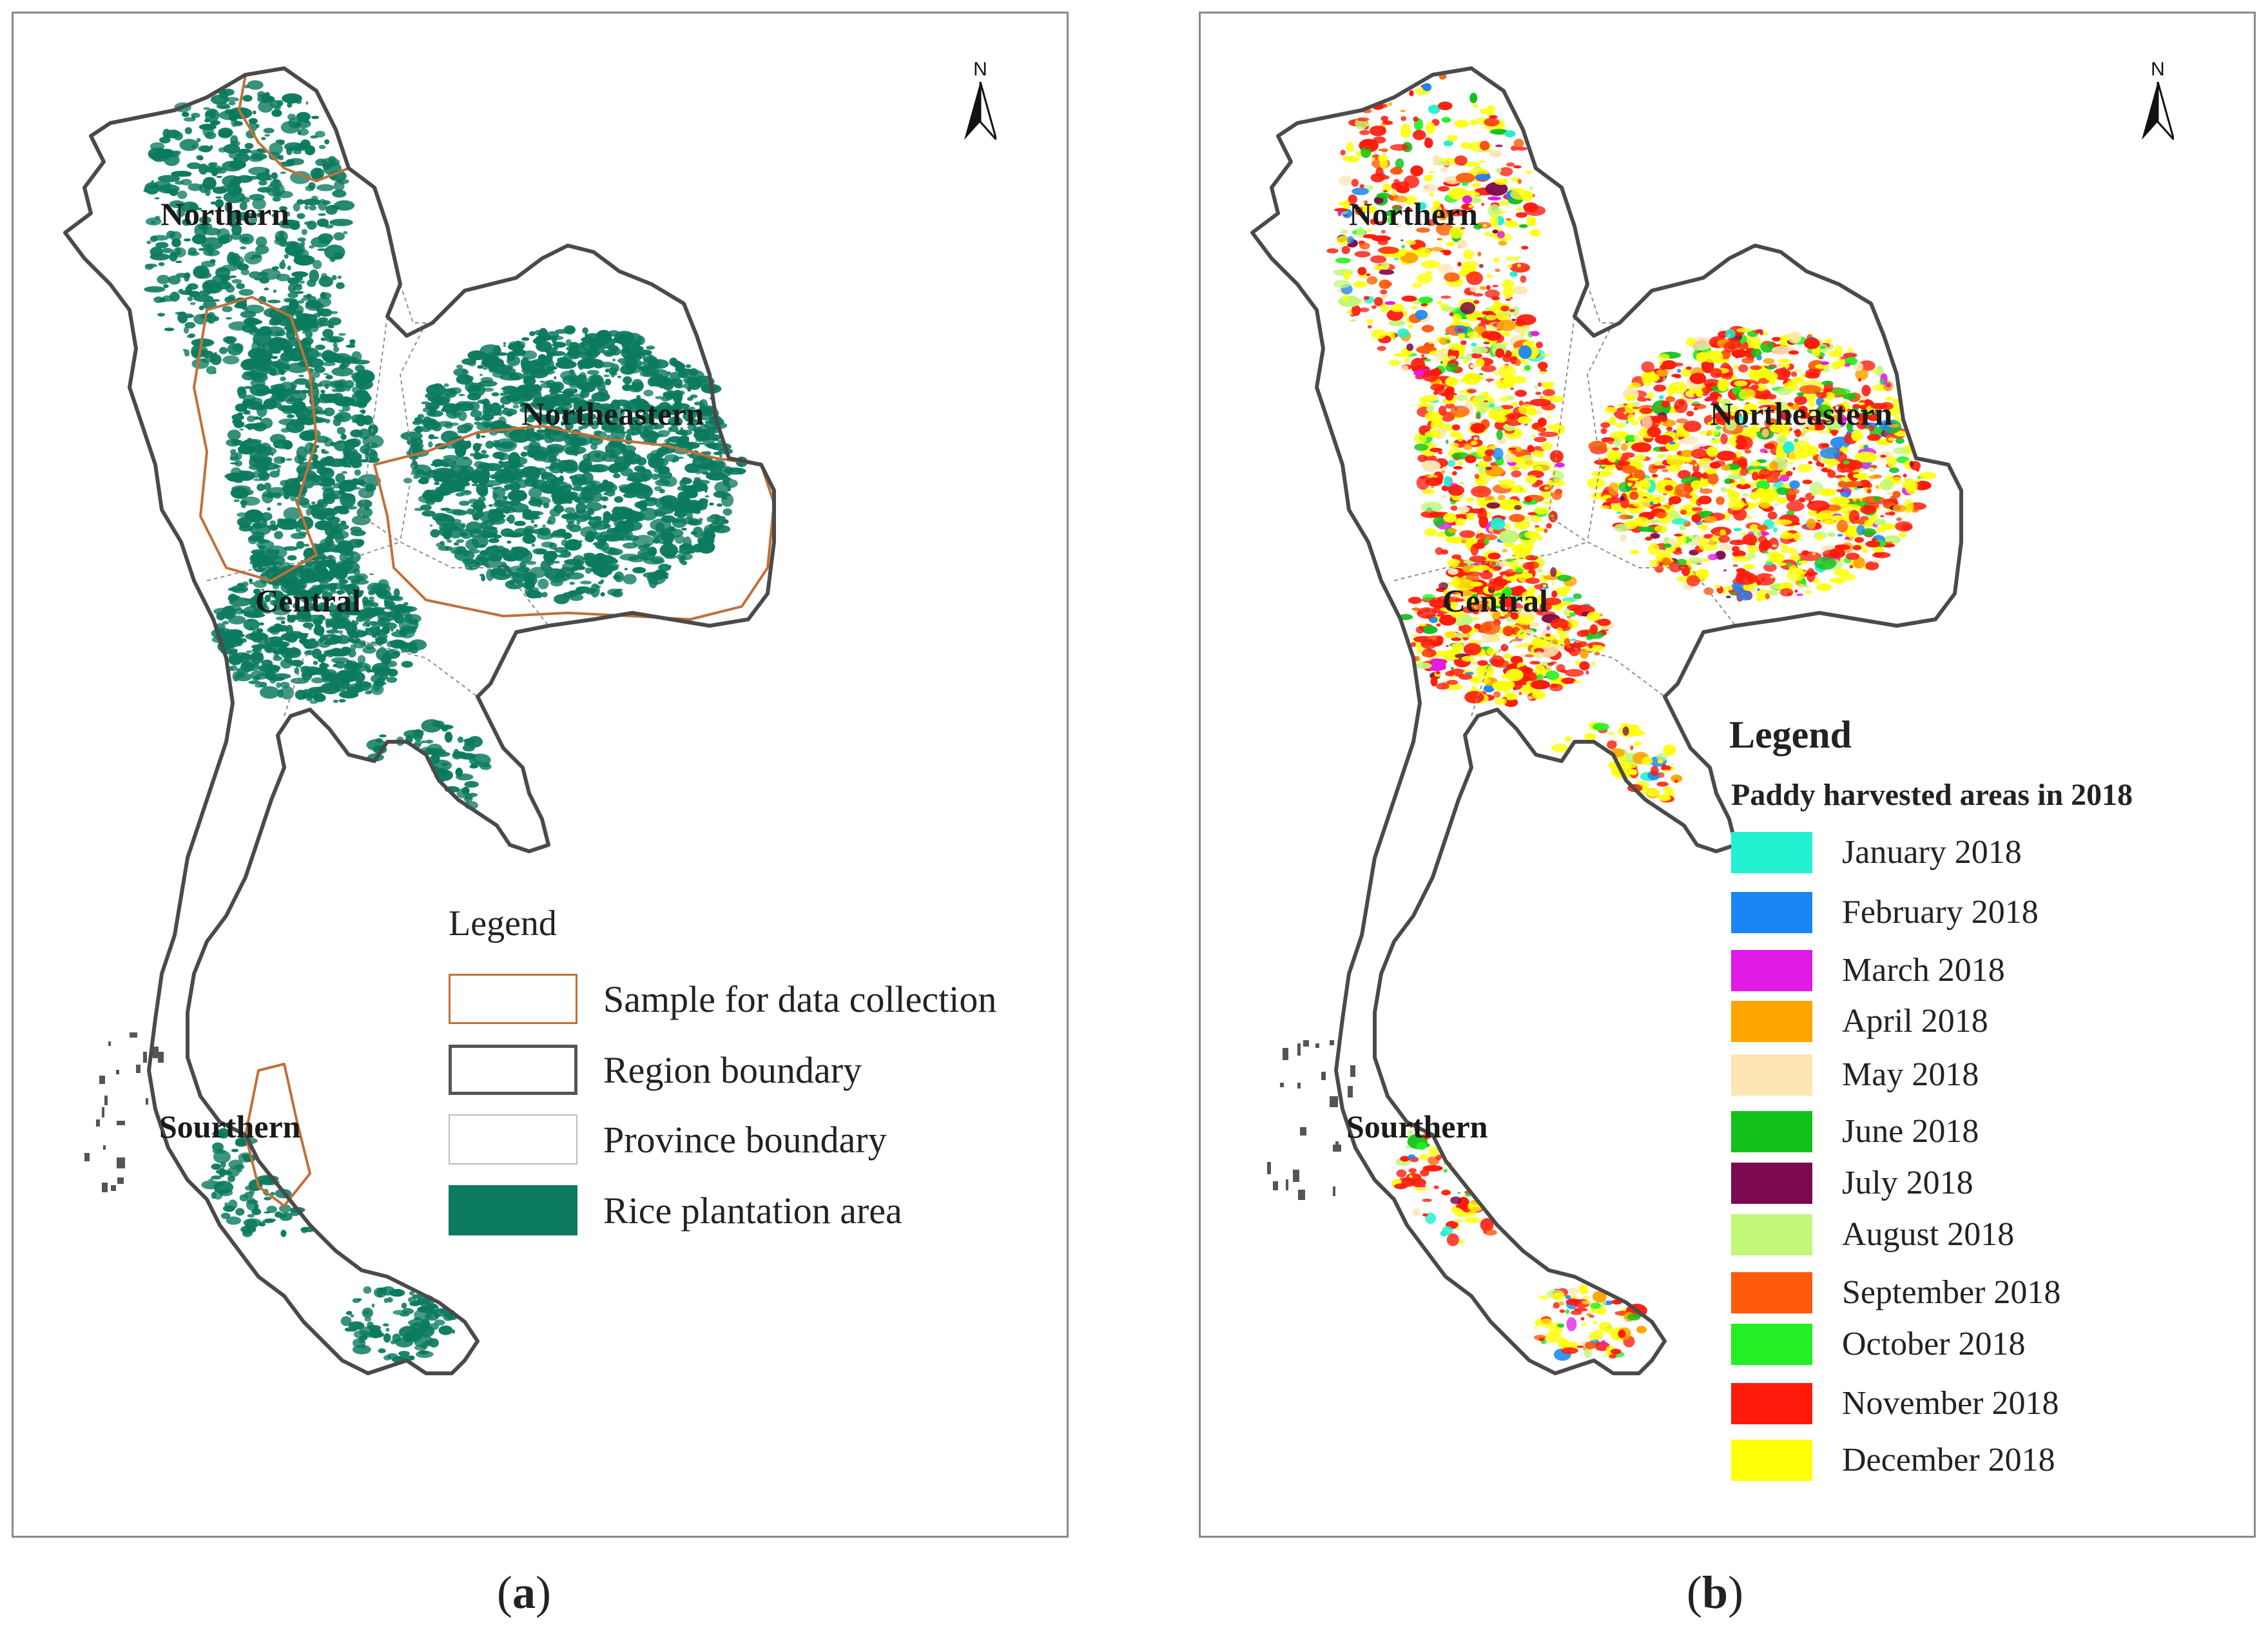  What do you see at coordinates (745, 1140) in the screenshot?
I see `legend-label: Province boundary` at bounding box center [745, 1140].